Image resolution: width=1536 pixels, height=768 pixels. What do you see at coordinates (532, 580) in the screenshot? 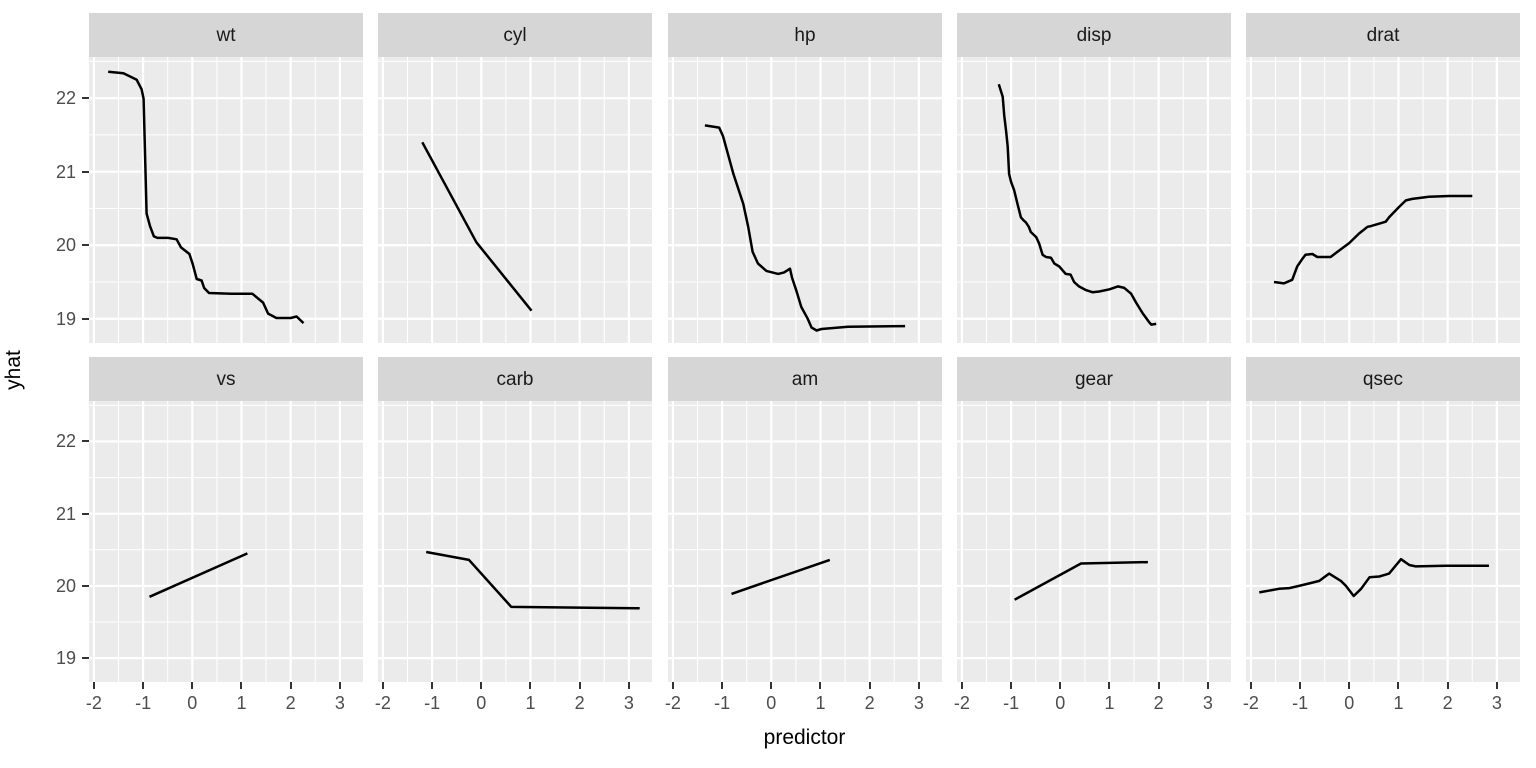
I see `trend-line-carb` at bounding box center [532, 580].